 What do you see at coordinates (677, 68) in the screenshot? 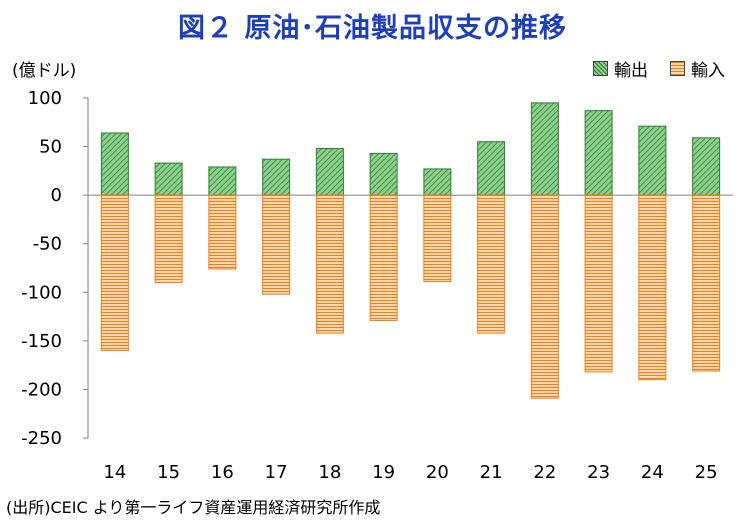
I see `legend-swatch-import` at bounding box center [677, 68].